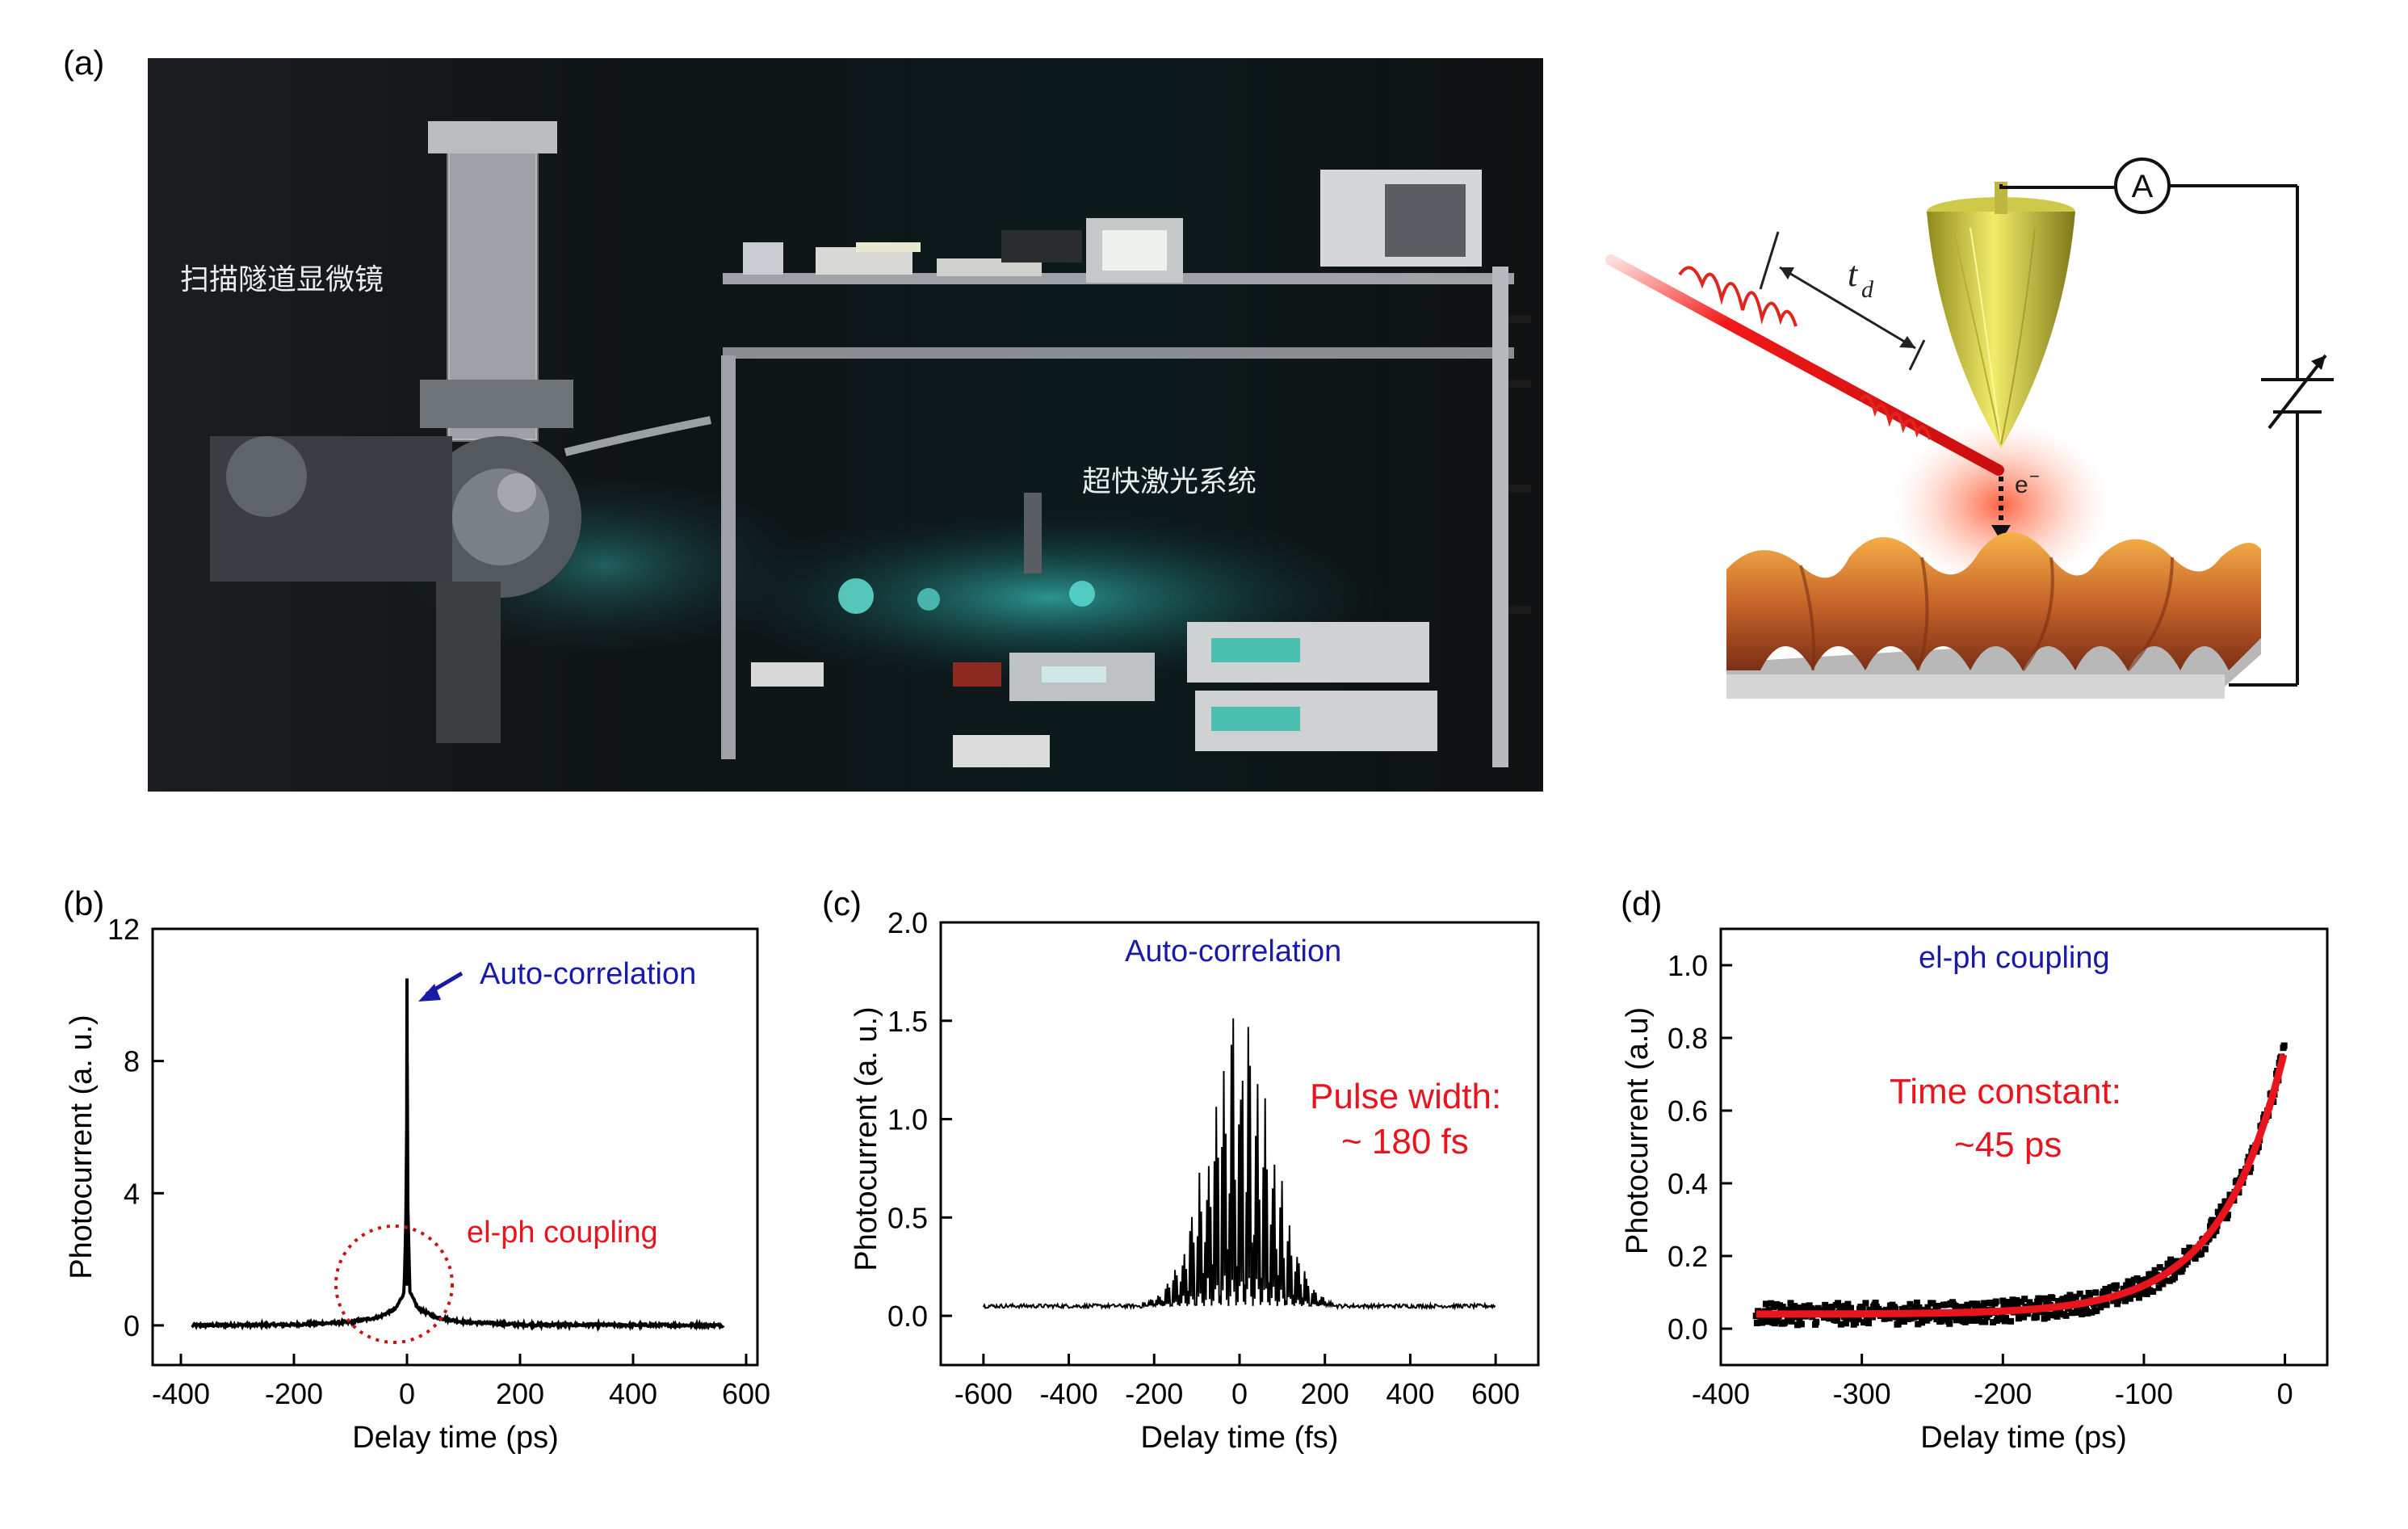 The image size is (2408, 1529). Describe the element at coordinates (83, 63) in the screenshot. I see `panel-a-label: (a)` at that location.